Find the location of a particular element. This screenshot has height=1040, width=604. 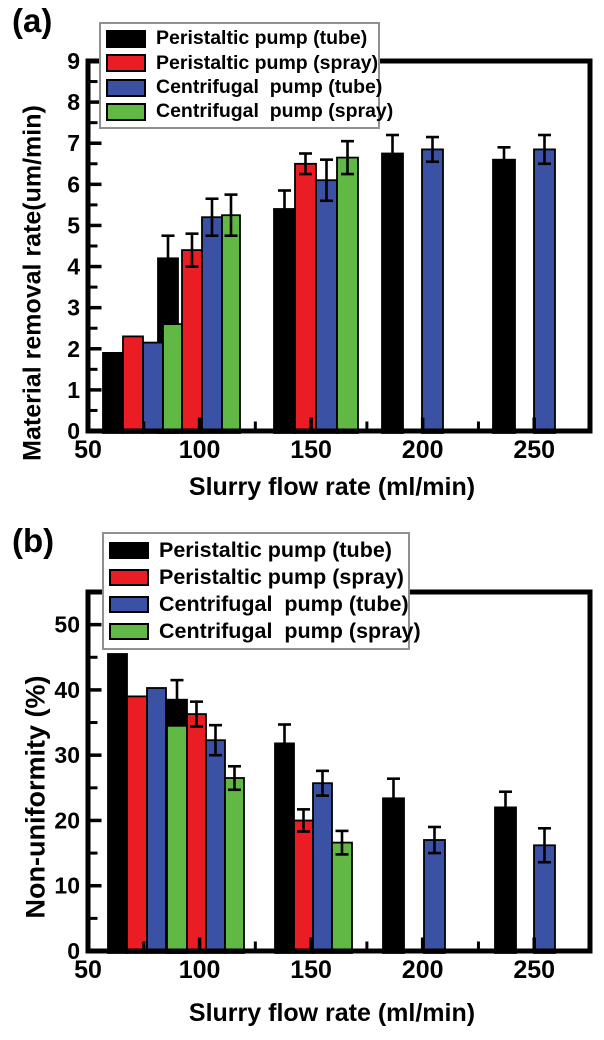

panel-a-label: (a) is located at coordinates (32, 20).